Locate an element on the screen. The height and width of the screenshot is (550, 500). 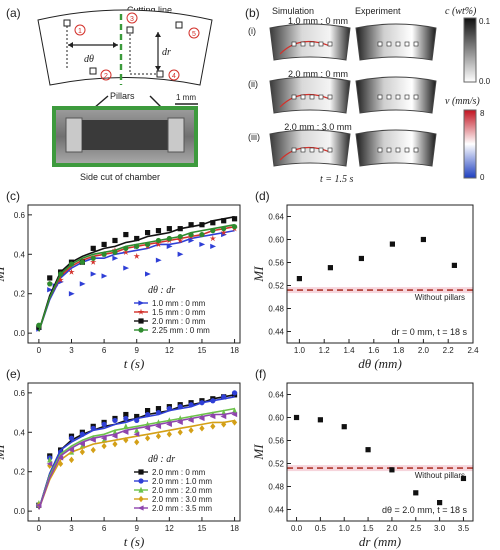
y-tick-label-d-0: 0.44 is located at coordinates (276, 332).